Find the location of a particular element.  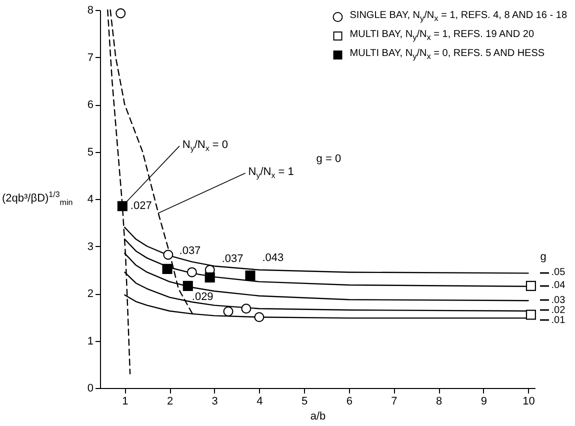

x-axis-title: a/b is located at coordinates (318, 416).